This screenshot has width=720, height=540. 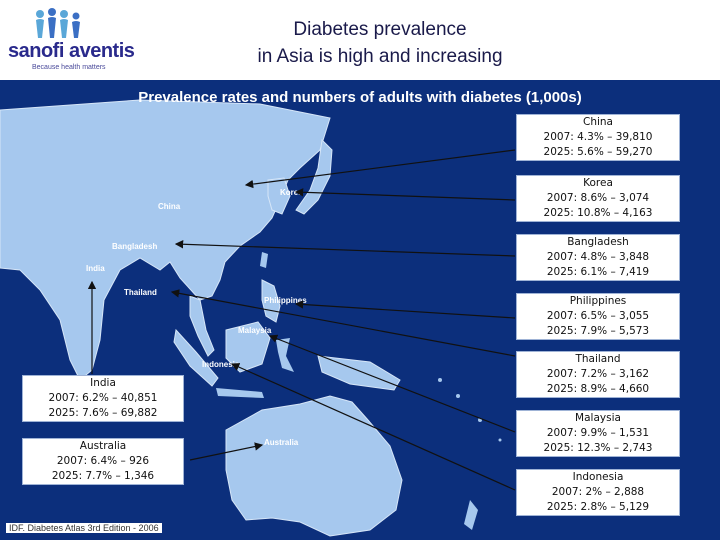 What do you see at coordinates (58, 23) in the screenshot?
I see `logo-figures-icon` at bounding box center [58, 23].